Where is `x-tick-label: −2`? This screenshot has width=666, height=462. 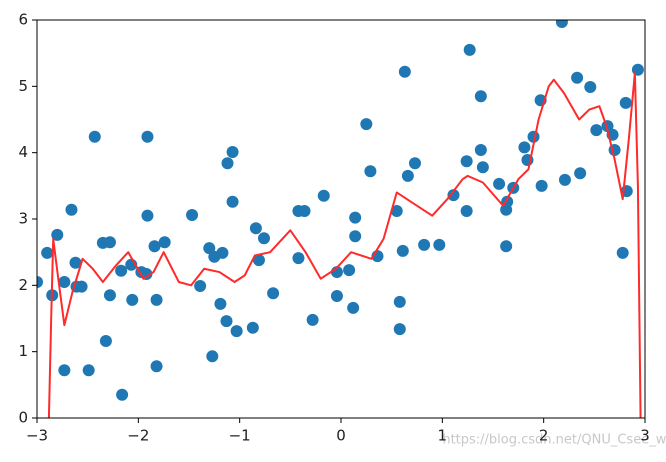 x-tick-label: −2 is located at coordinates (138, 436).